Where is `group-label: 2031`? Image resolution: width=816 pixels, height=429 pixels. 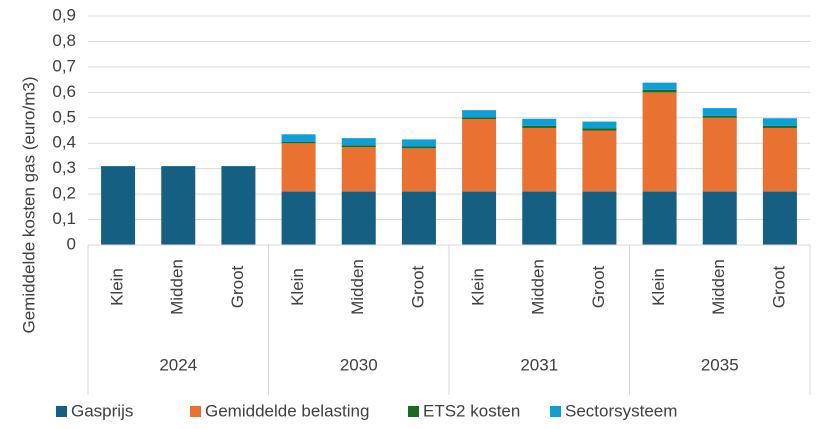
group-label: 2031 is located at coordinates (539, 364).